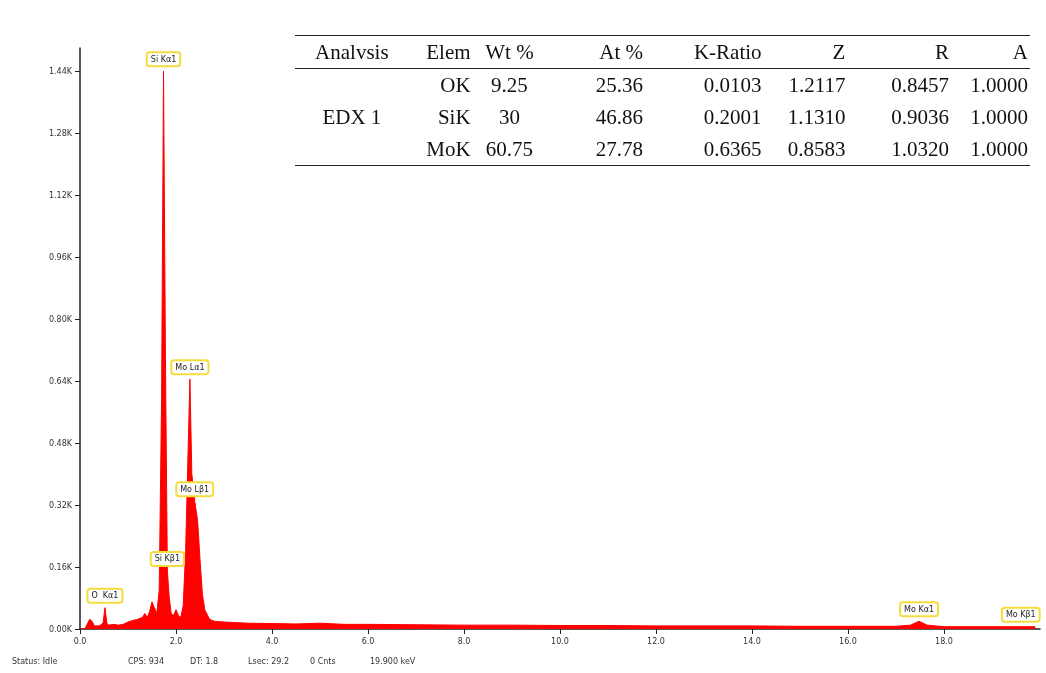 Image resolution: width=1046 pixels, height=673 pixels. What do you see at coordinates (60, 629) in the screenshot?
I see `y-tick-label: 0.00K` at bounding box center [60, 629].